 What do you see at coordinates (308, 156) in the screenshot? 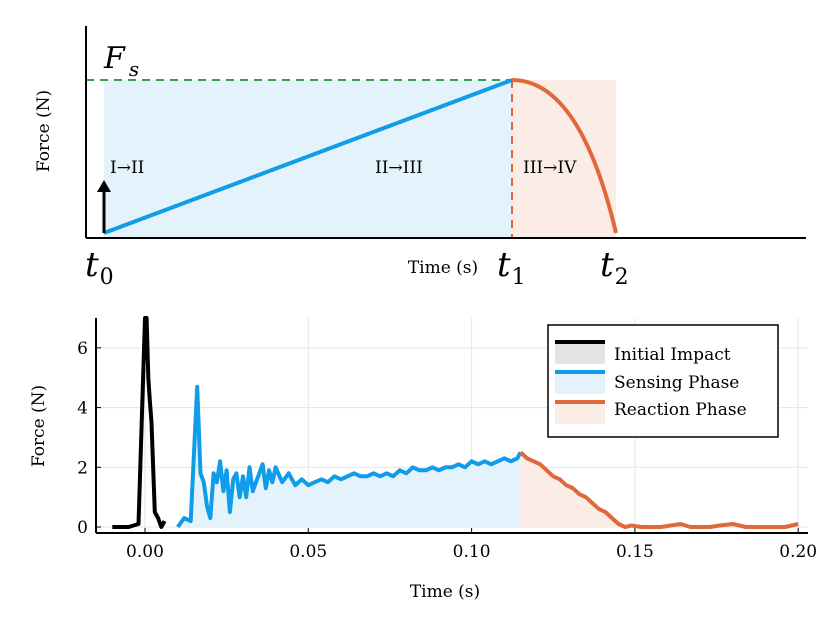
I see `sensing-ramp-line` at bounding box center [308, 156].